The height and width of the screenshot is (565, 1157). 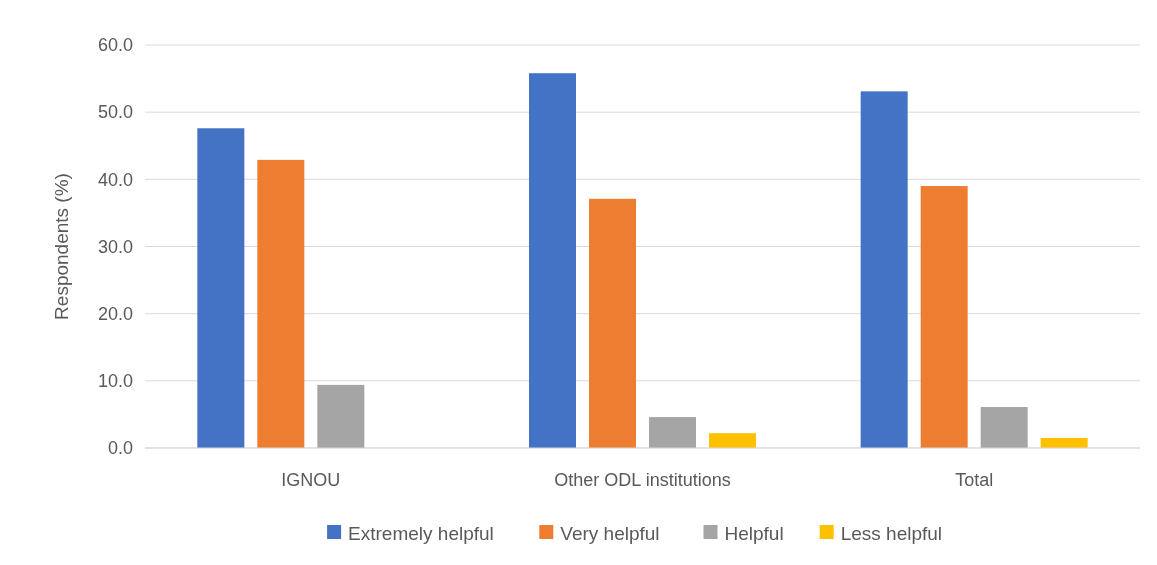 I want to click on y-axis-title: Respondents (%), so click(x=61, y=246).